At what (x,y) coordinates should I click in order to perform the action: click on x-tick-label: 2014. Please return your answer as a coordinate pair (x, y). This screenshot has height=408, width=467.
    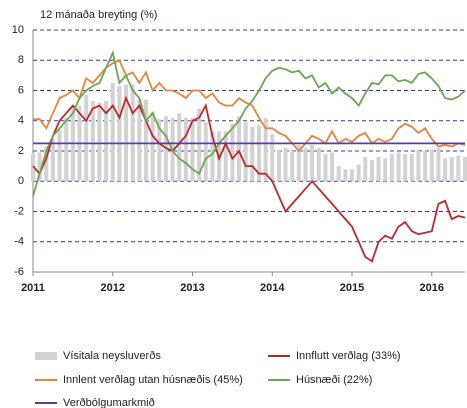
    Looking at the image, I should click on (272, 288).